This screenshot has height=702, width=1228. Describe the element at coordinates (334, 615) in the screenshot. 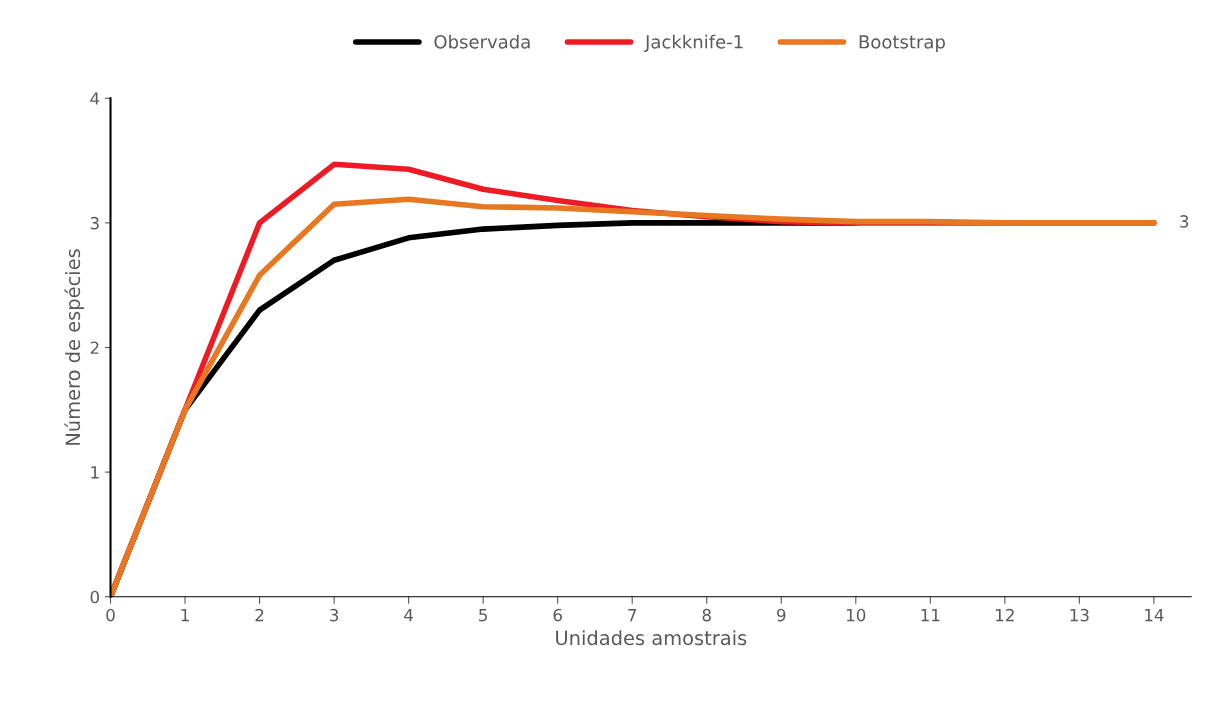

I see `x-tick-label: 3` at that location.